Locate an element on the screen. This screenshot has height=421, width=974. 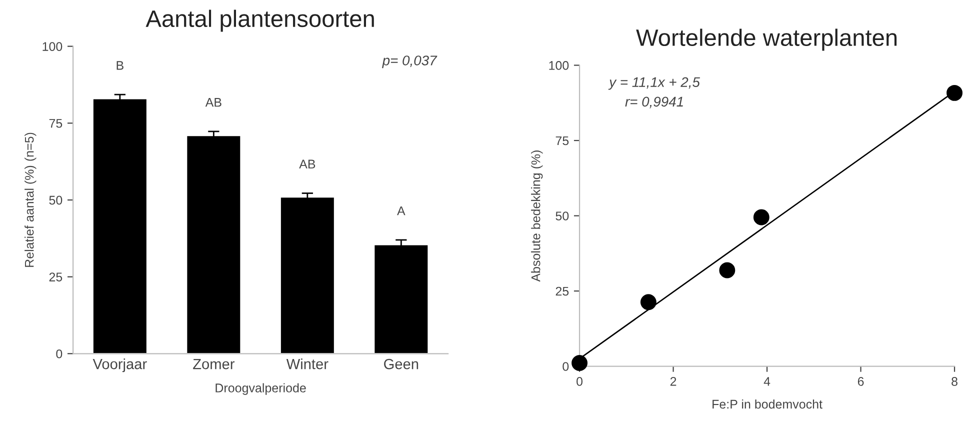
x-tick-label: Voorjaar is located at coordinates (119, 365).